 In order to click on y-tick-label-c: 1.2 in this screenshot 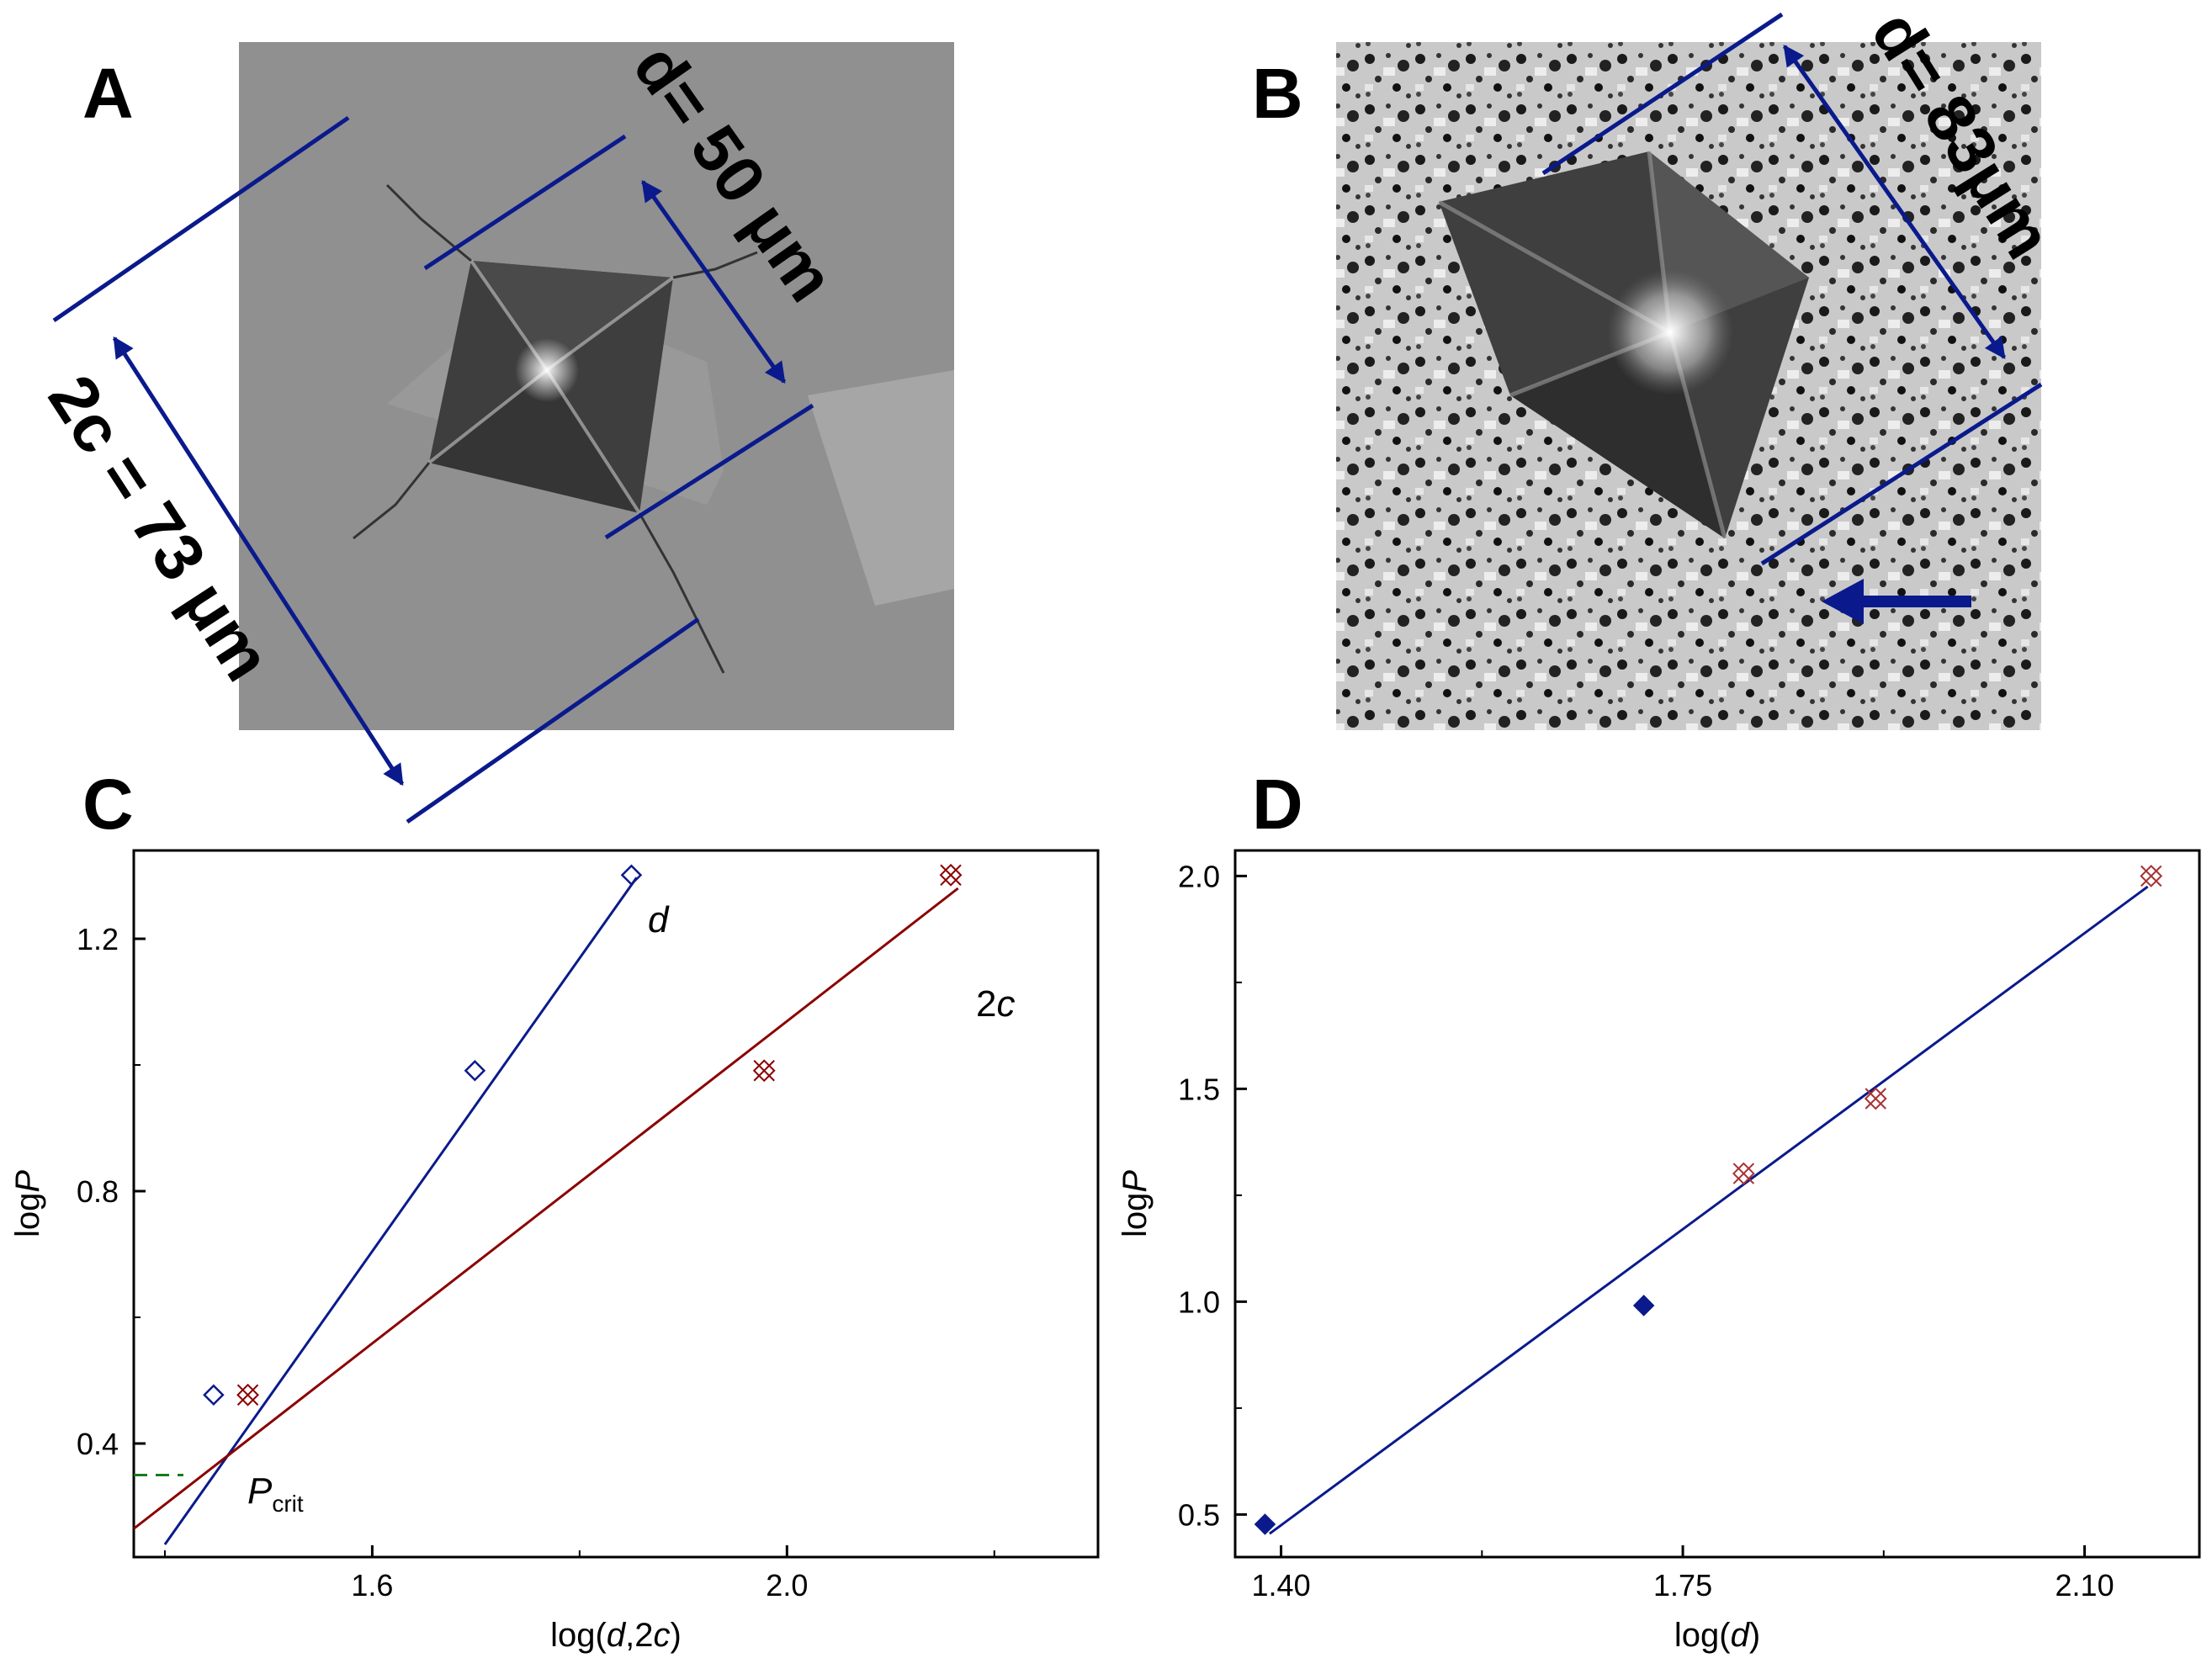, I will do `click(98, 939)`.